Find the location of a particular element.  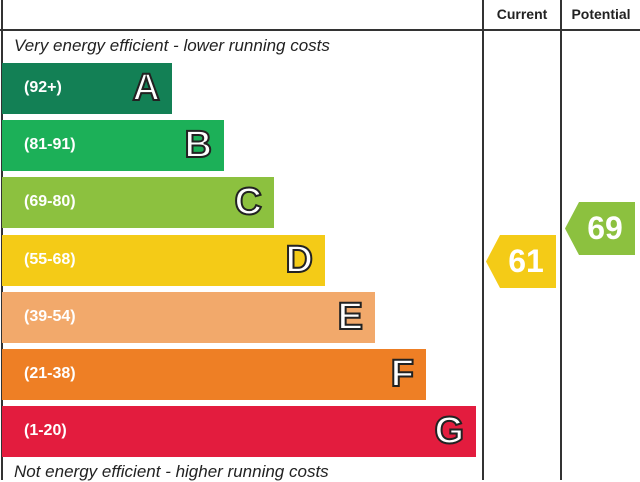

band-range: (69-80) is located at coordinates (50, 202).